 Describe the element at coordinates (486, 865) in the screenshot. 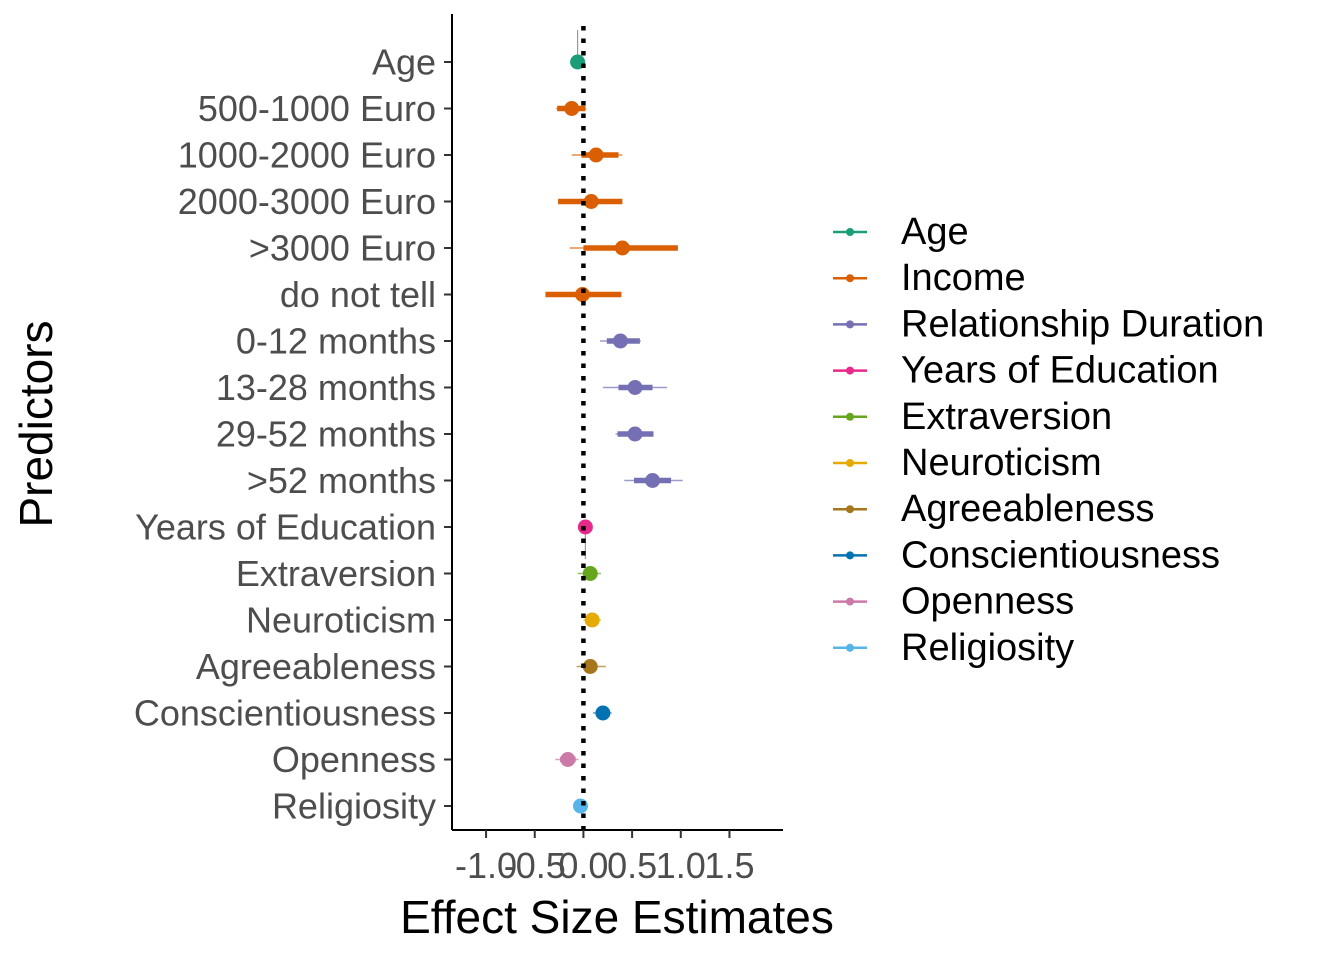

I see `x-tick-label: -1.0` at that location.